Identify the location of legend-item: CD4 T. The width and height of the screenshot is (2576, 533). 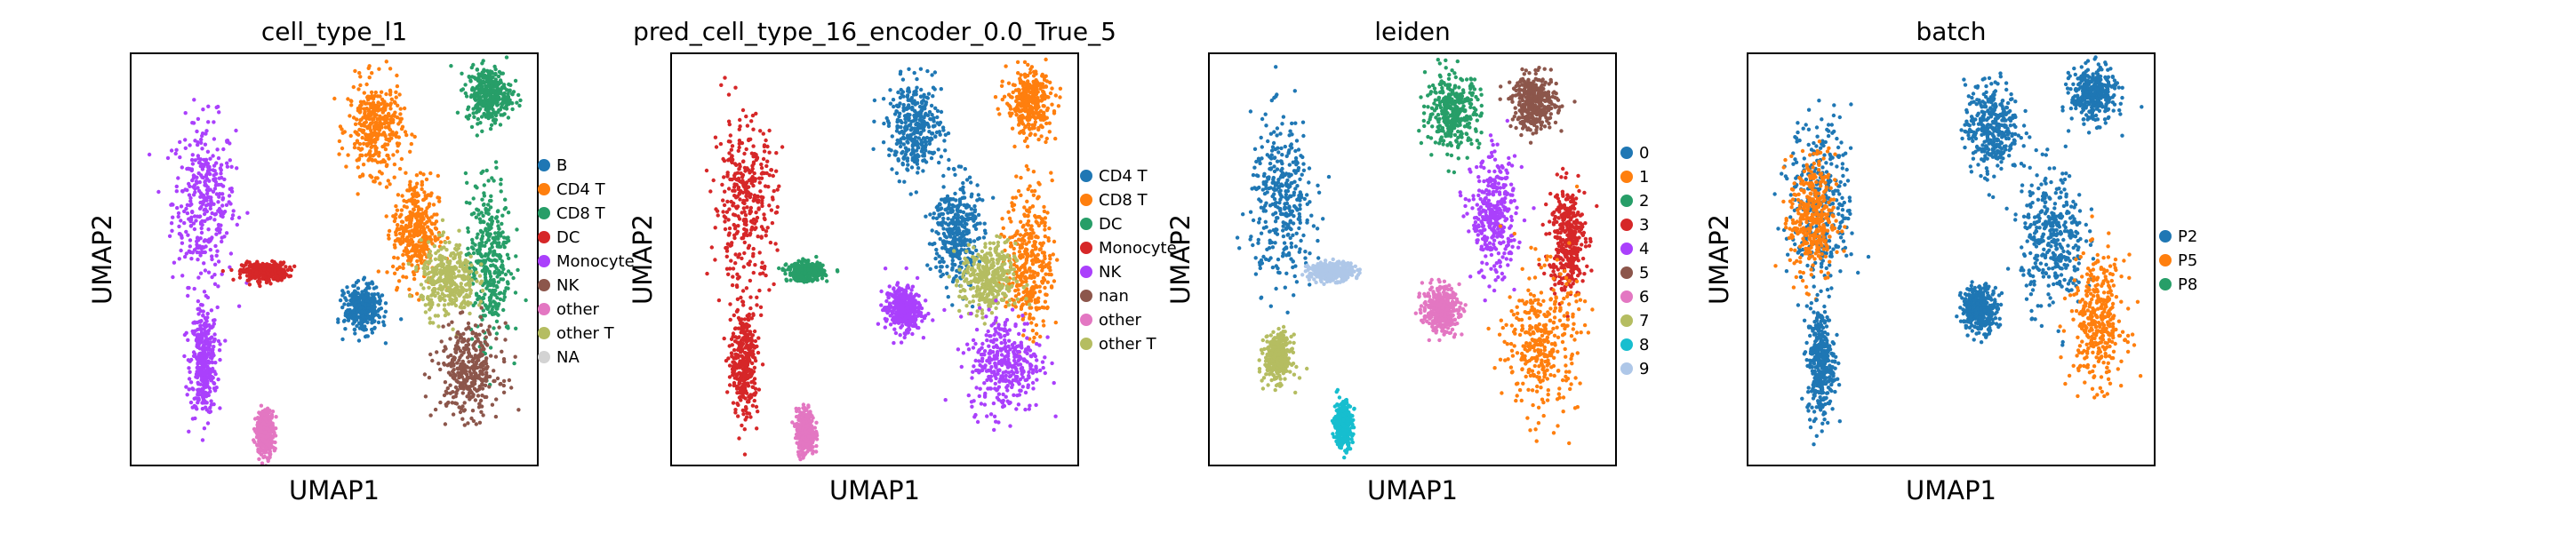
(572, 189).